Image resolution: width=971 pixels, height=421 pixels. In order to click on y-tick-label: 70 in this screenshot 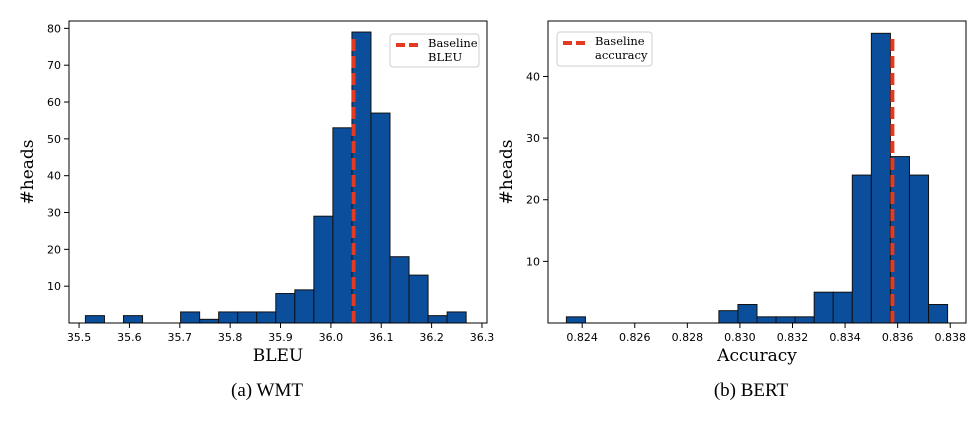, I will do `click(54, 65)`.